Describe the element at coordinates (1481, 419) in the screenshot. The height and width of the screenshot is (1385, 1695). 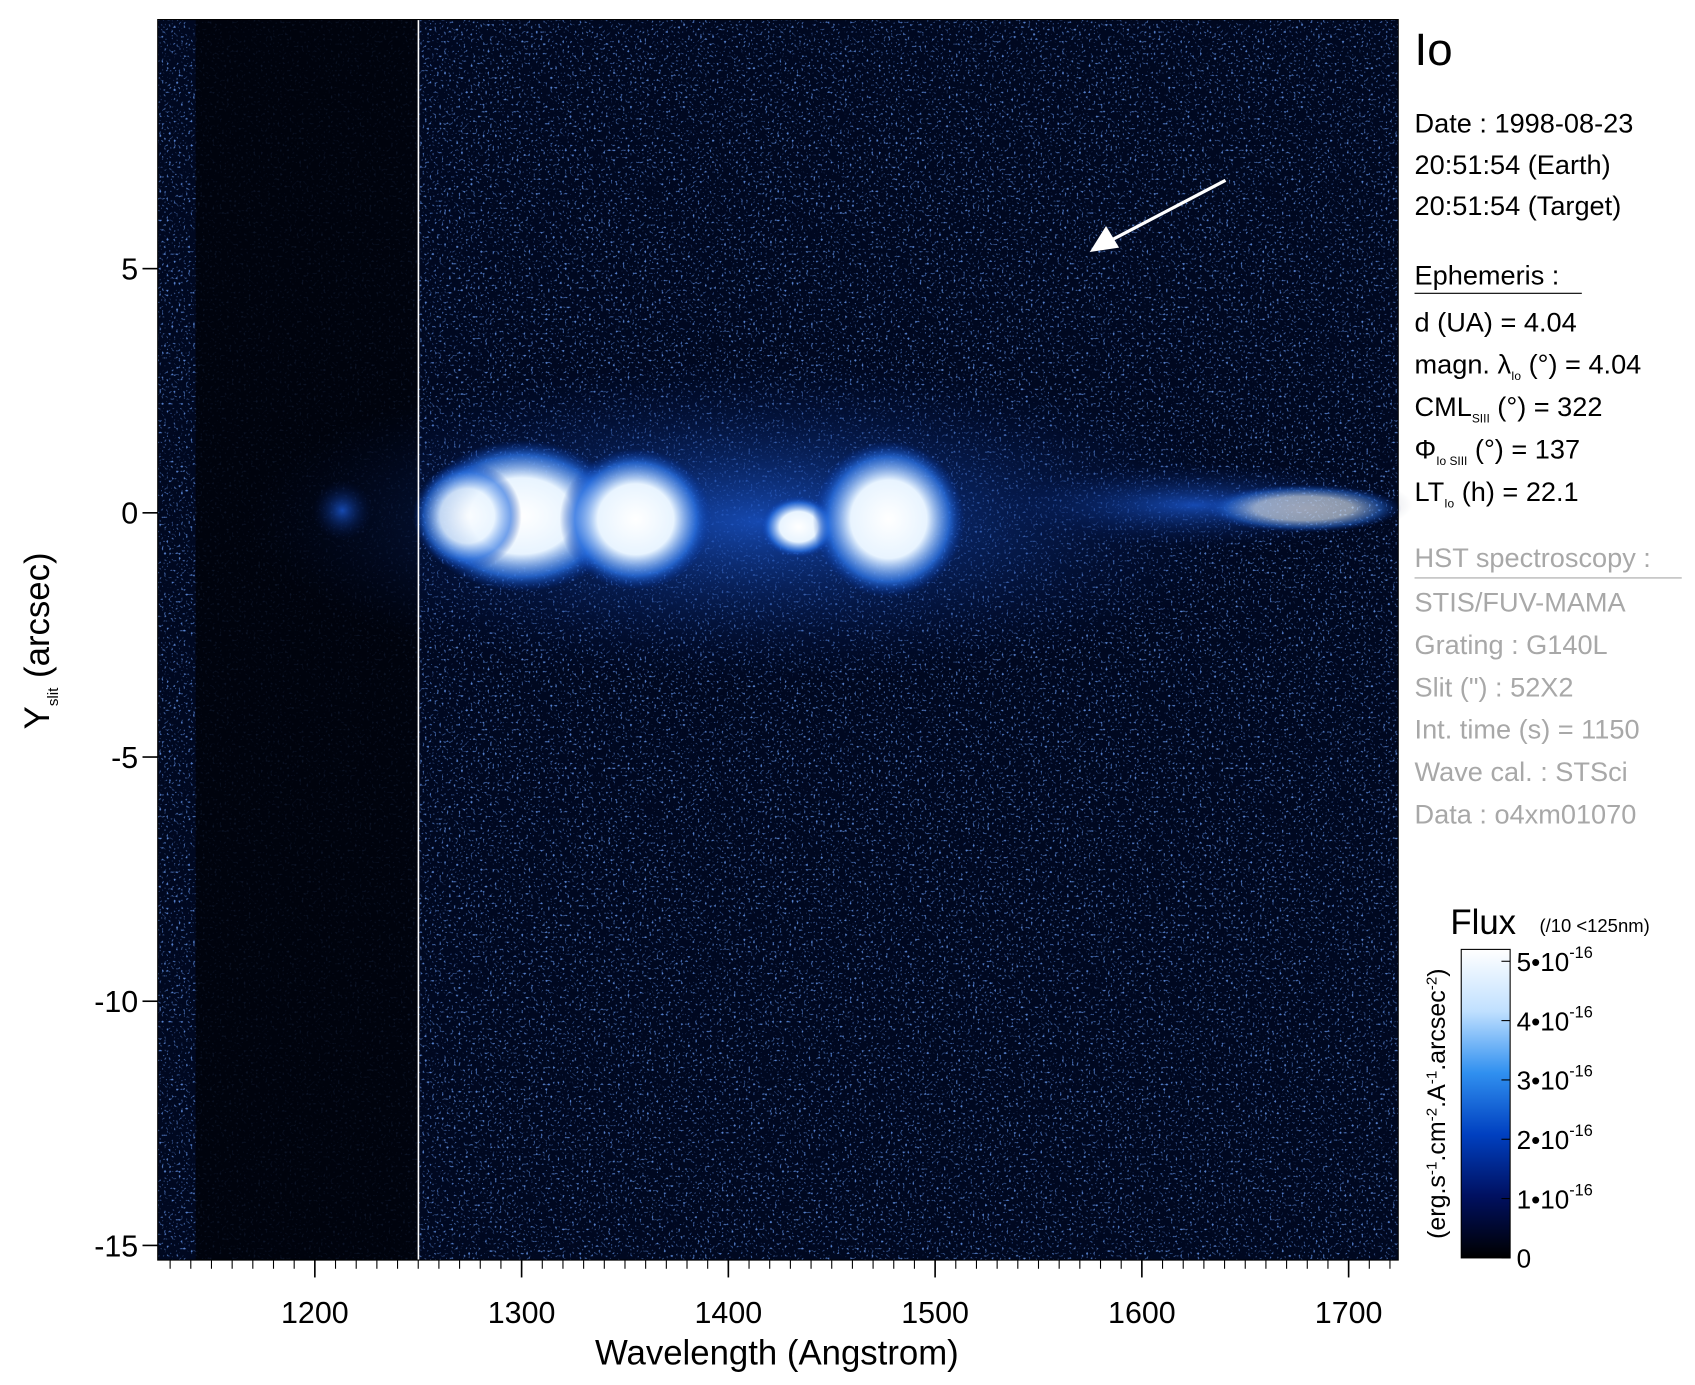
I see `ephemeris-sub: SIII` at that location.